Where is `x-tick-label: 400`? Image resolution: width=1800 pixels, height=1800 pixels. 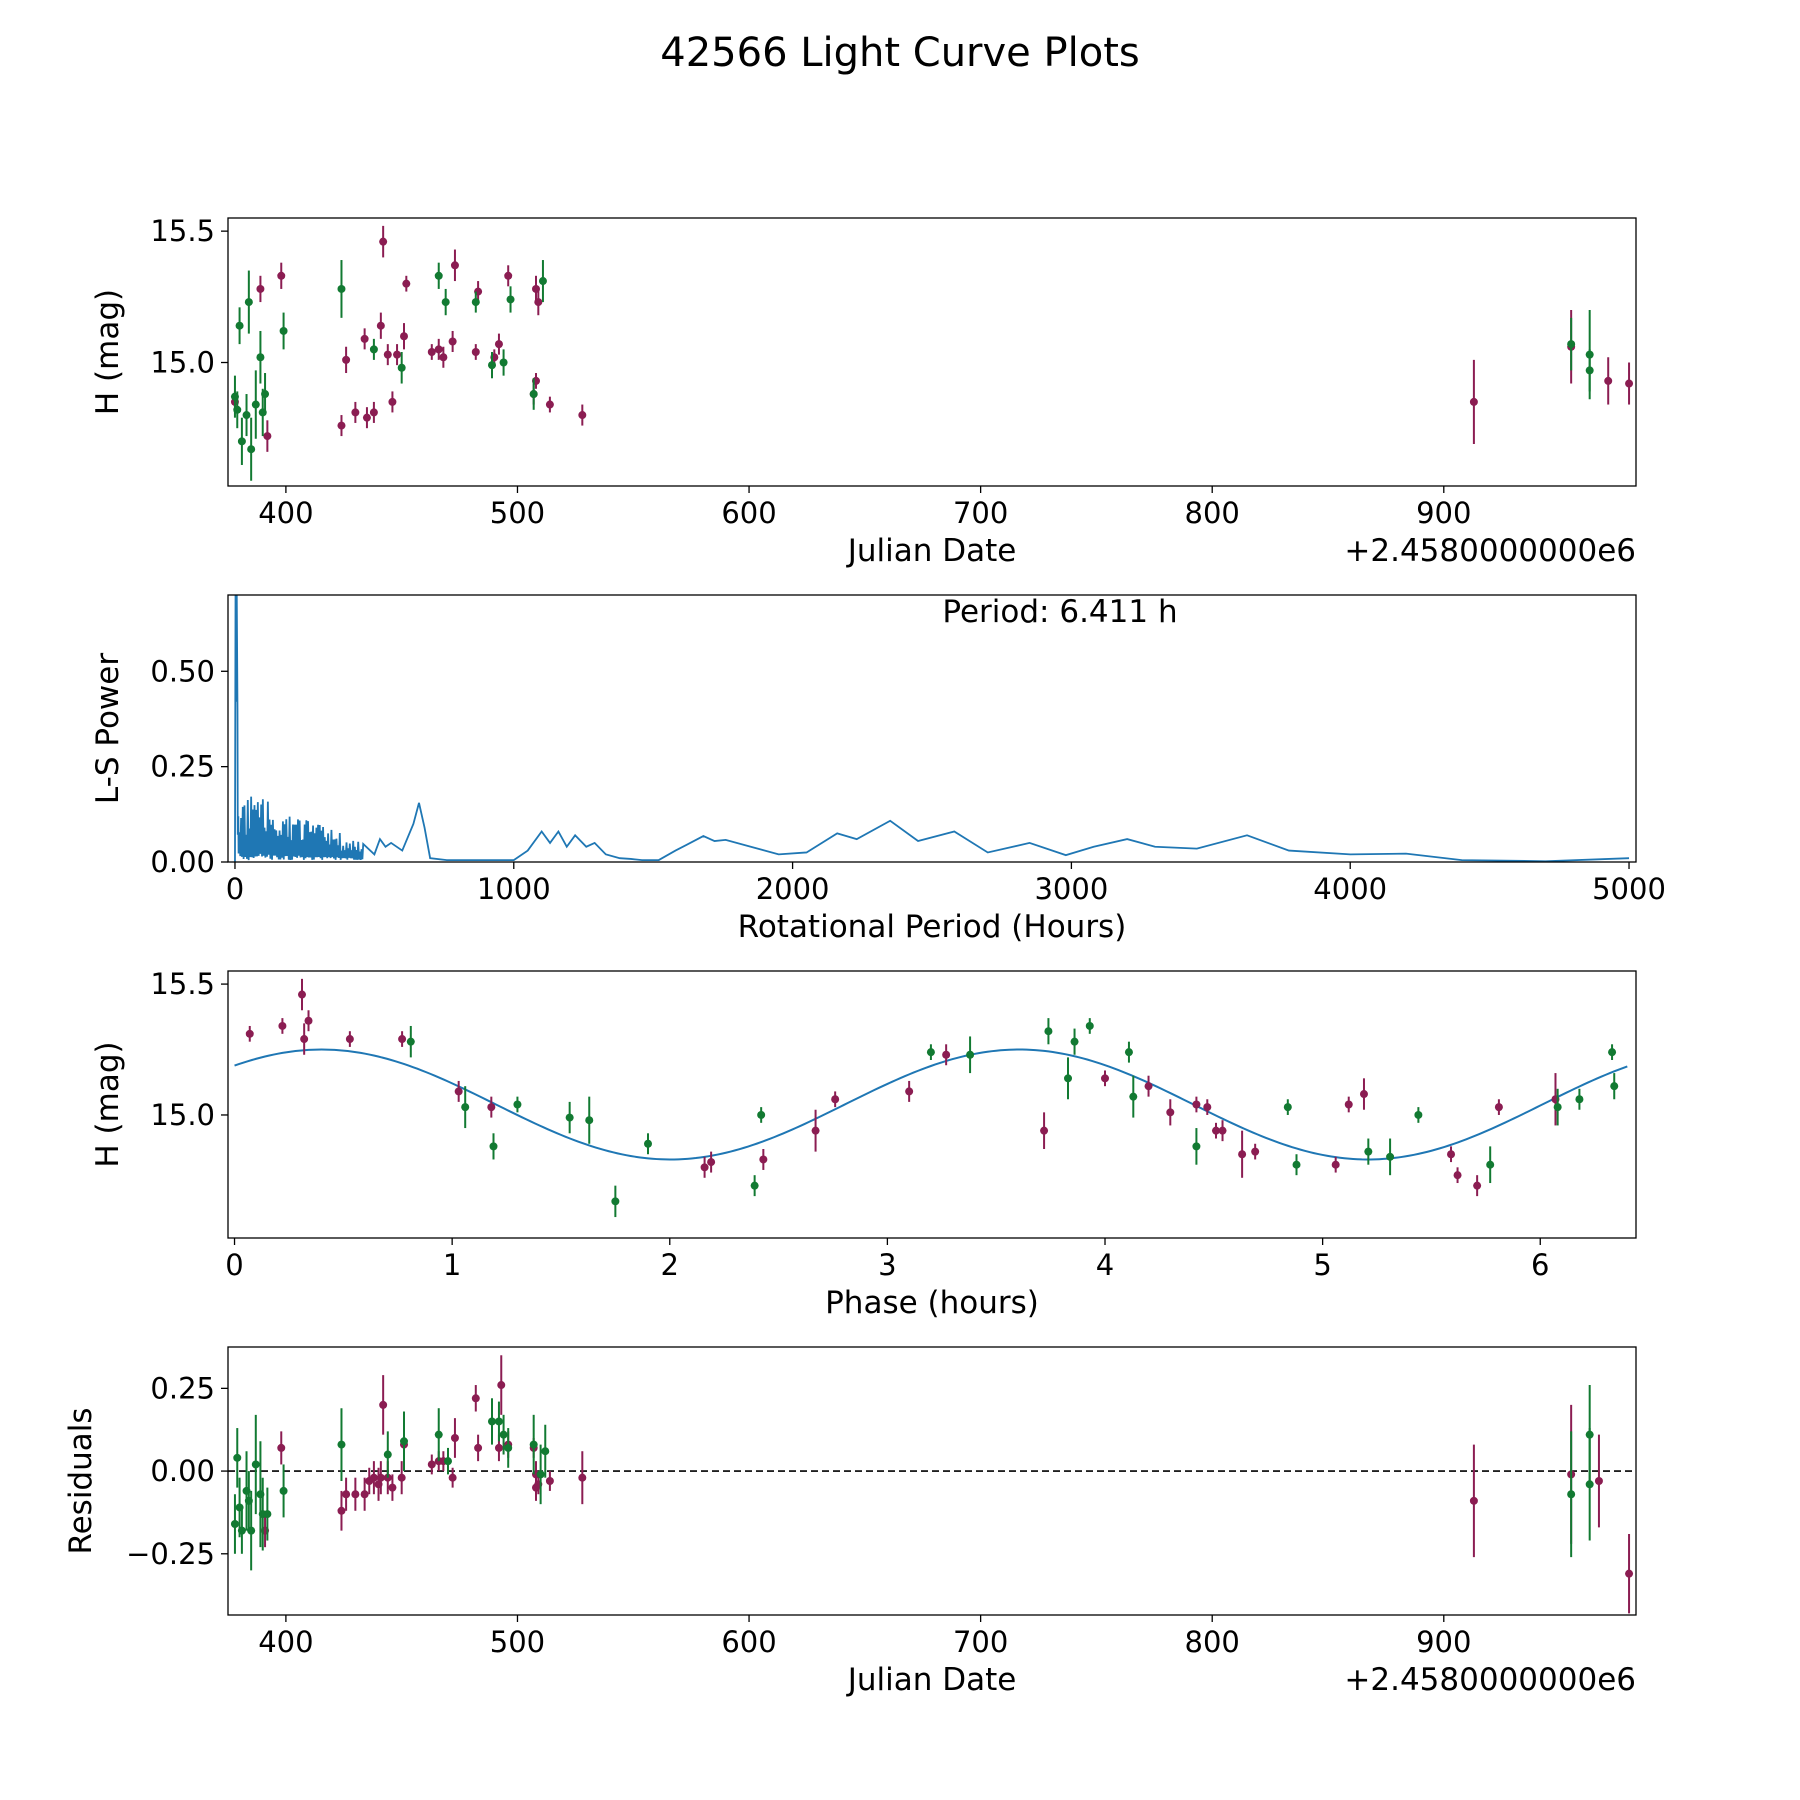 x-tick-label: 400 is located at coordinates (285, 513).